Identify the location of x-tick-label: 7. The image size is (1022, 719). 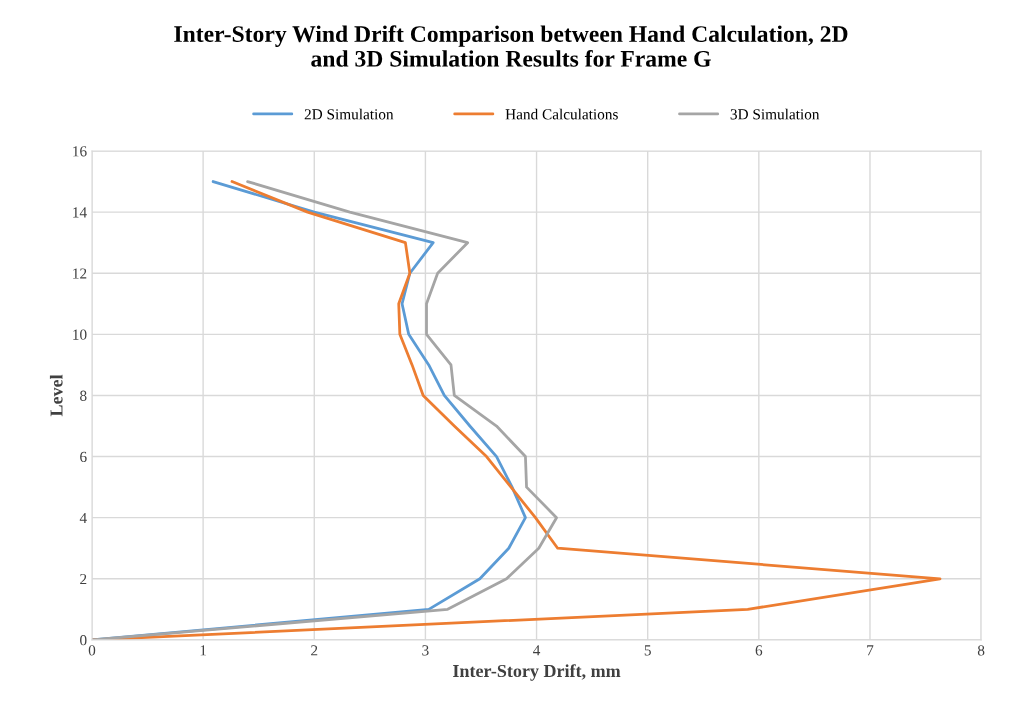
(870, 650).